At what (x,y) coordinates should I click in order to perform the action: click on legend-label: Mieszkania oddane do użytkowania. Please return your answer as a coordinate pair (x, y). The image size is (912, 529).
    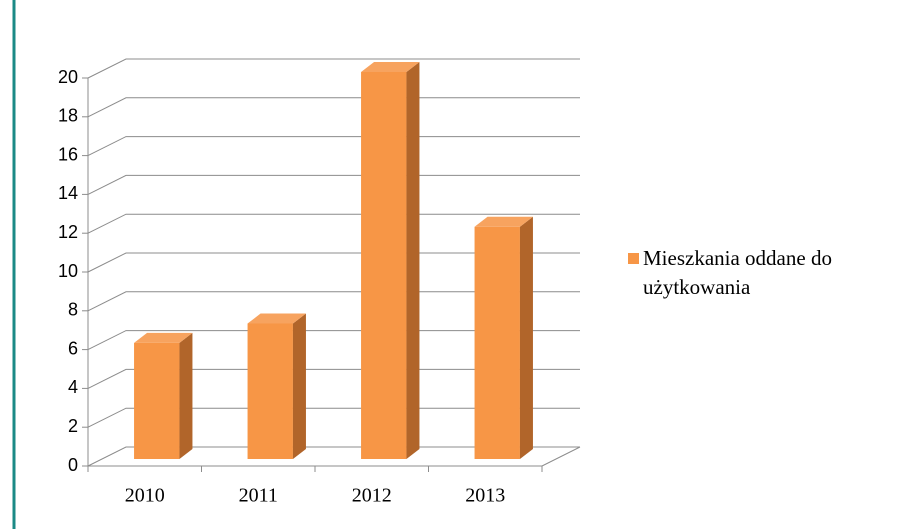
    Looking at the image, I should click on (737, 272).